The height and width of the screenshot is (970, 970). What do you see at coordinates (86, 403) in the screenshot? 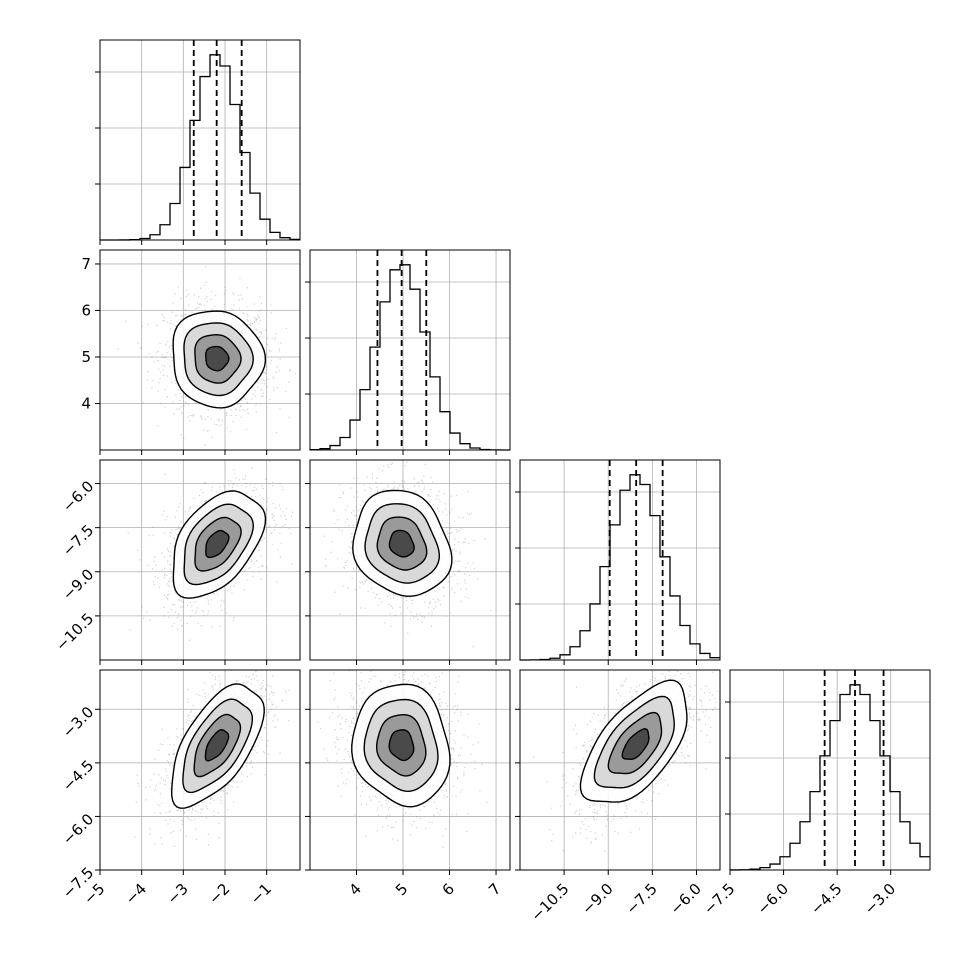
I see `y-tick-label: 4` at bounding box center [86, 403].